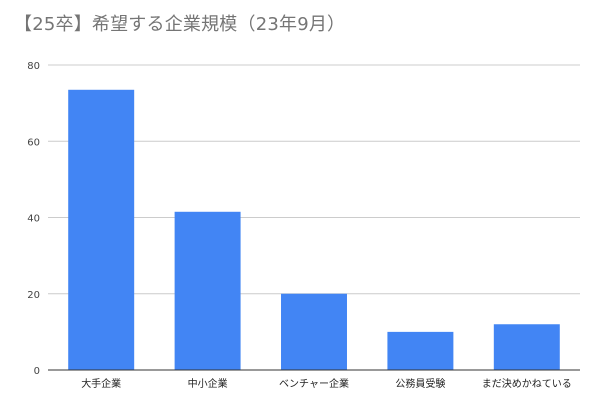 The image size is (600, 411). Describe the element at coordinates (314, 383) in the screenshot. I see `x-tick-label: ベンチャー企業` at that location.